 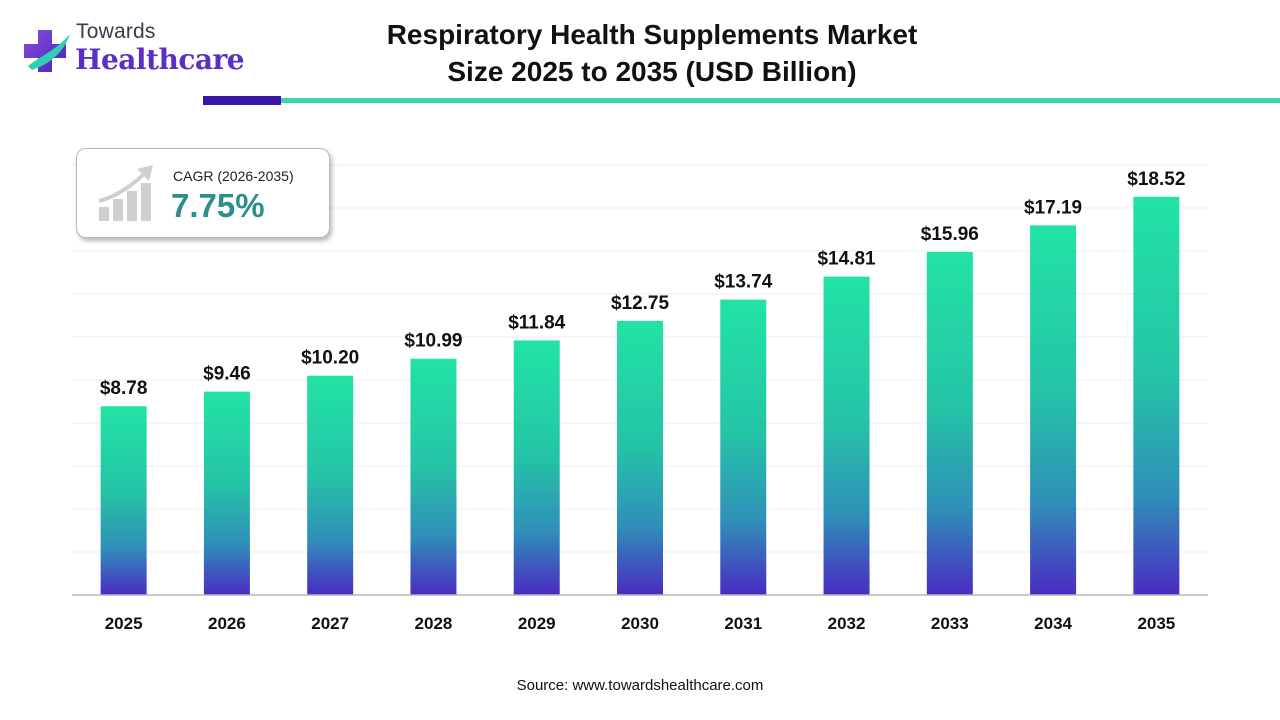 I want to click on data-label-2030: $12.75, so click(x=640, y=303).